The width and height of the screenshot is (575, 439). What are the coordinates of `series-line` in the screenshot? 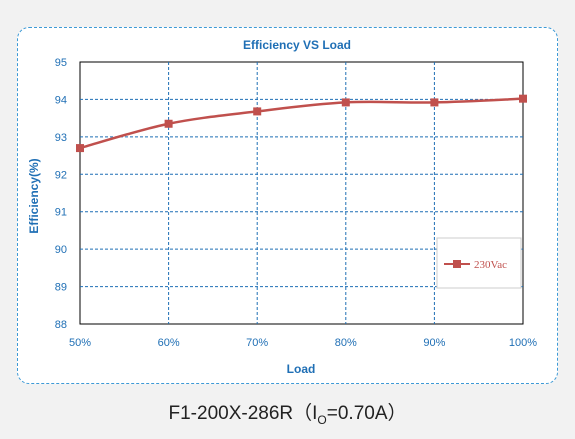 It's located at (301, 123).